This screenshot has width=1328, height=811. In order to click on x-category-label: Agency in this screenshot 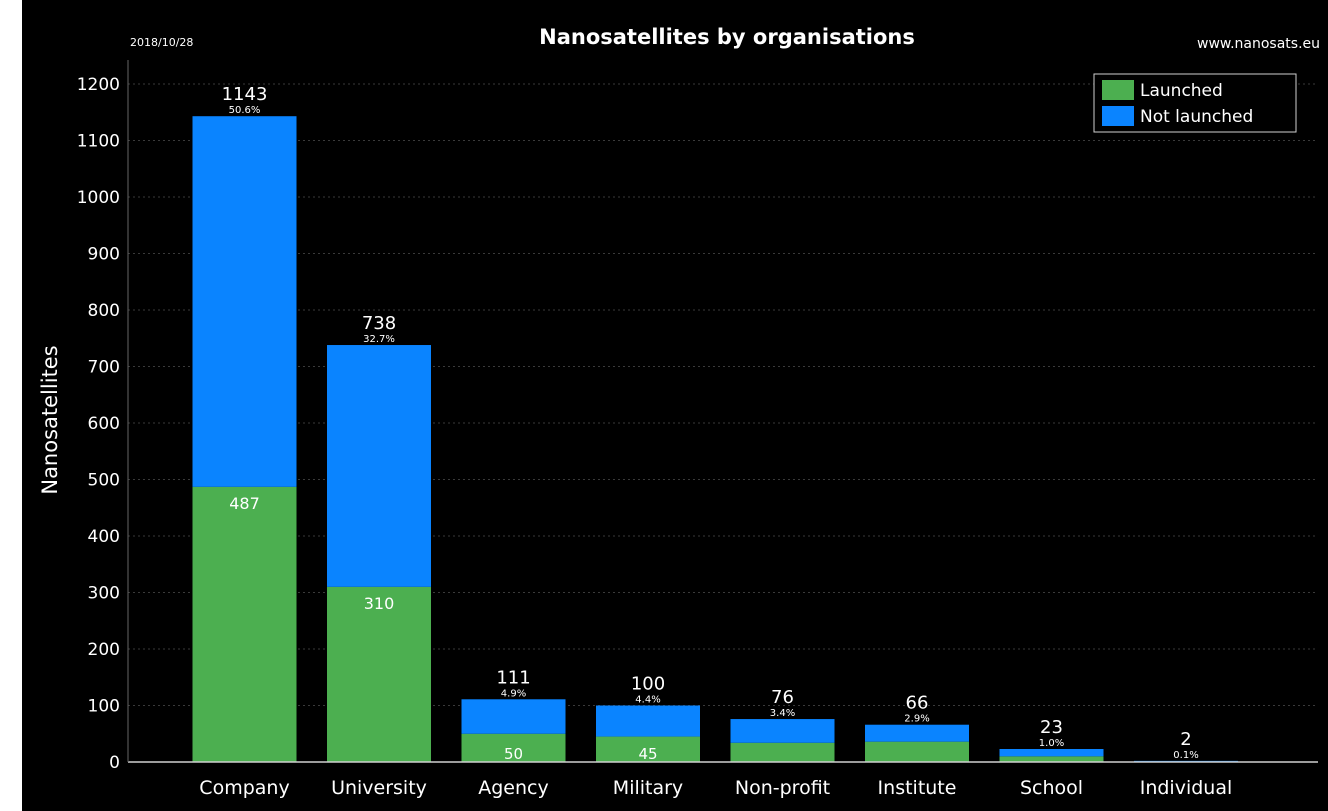, I will do `click(513, 788)`.